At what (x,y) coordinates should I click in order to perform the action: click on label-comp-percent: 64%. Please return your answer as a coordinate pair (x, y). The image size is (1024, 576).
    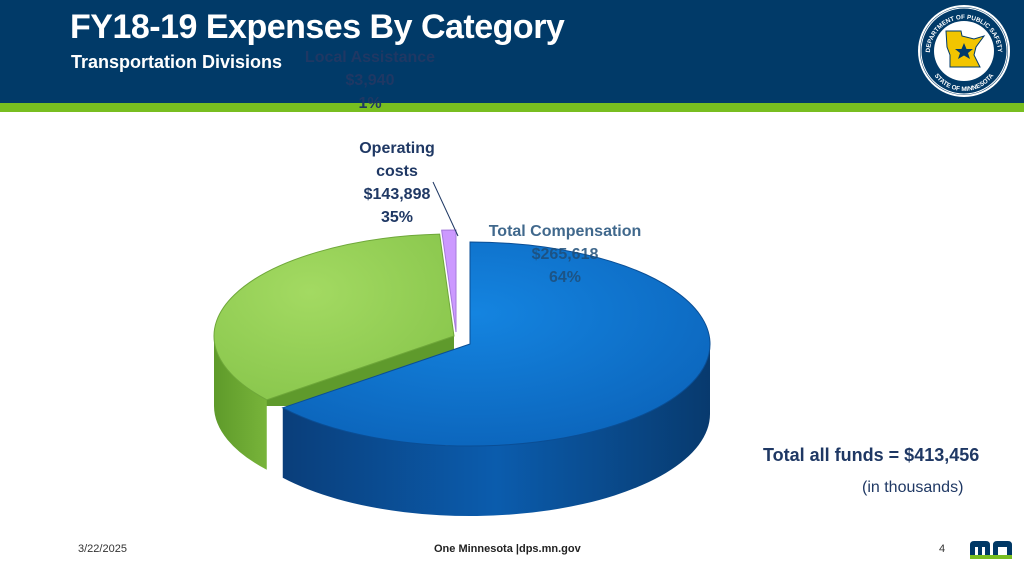
    Looking at the image, I should click on (565, 277).